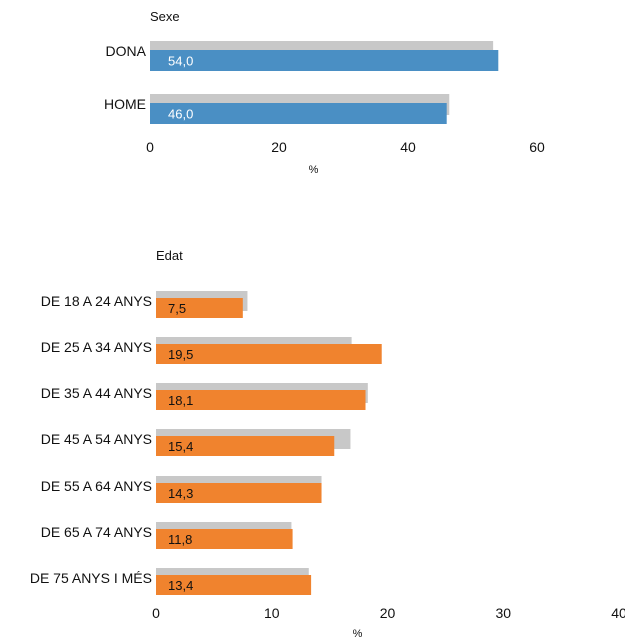  I want to click on category-label-sexe-0: DONA, so click(126, 51).